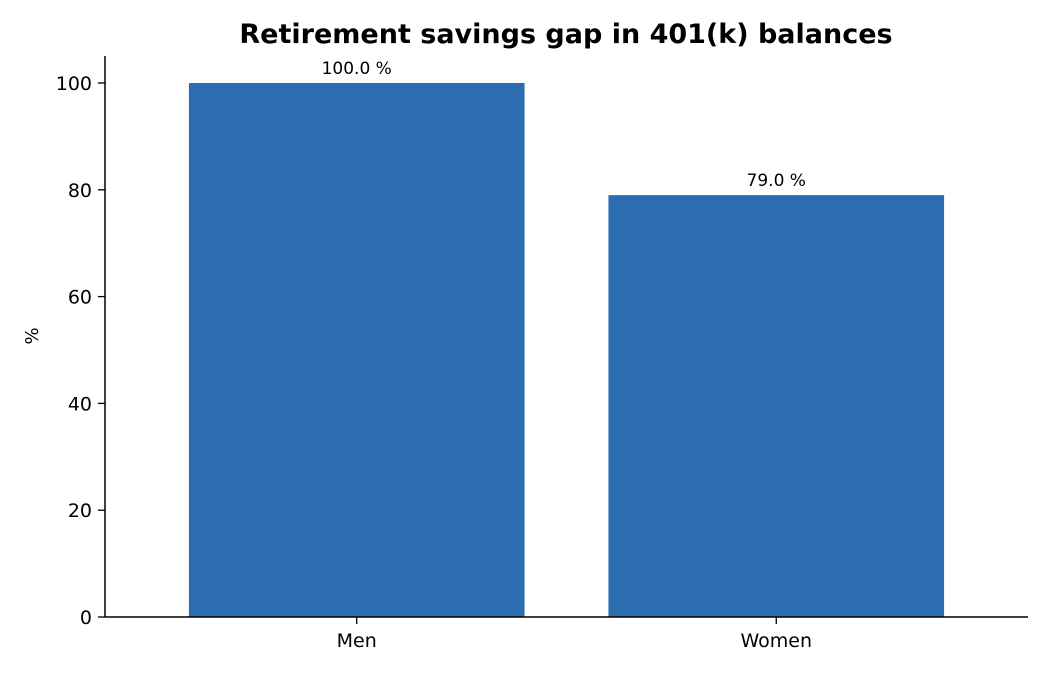  I want to click on y-tick-label: 40, so click(80, 404).